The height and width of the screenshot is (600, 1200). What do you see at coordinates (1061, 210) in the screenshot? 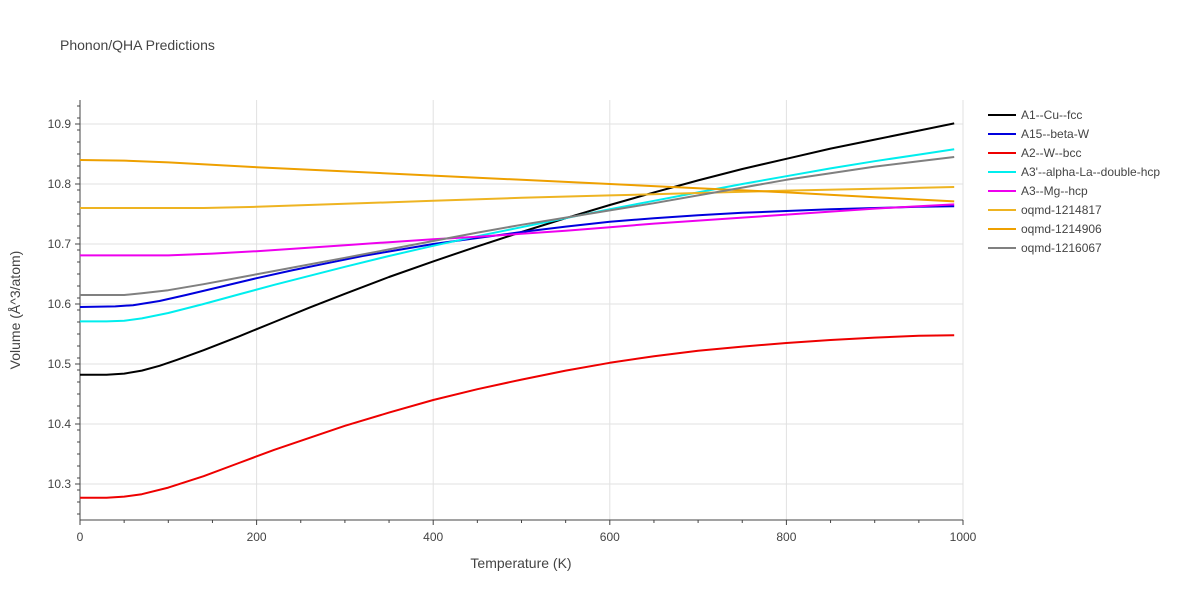
I see `legend-label: oqmd-1214817` at bounding box center [1061, 210].